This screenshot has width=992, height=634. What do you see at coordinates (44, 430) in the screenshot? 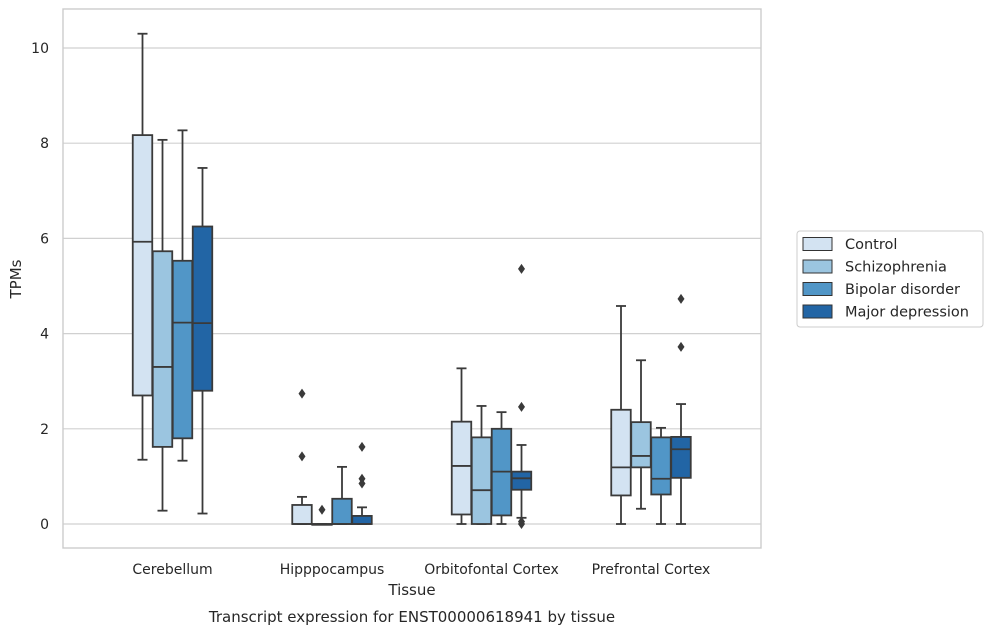
I see `y-tick-label: 2` at bounding box center [44, 430].